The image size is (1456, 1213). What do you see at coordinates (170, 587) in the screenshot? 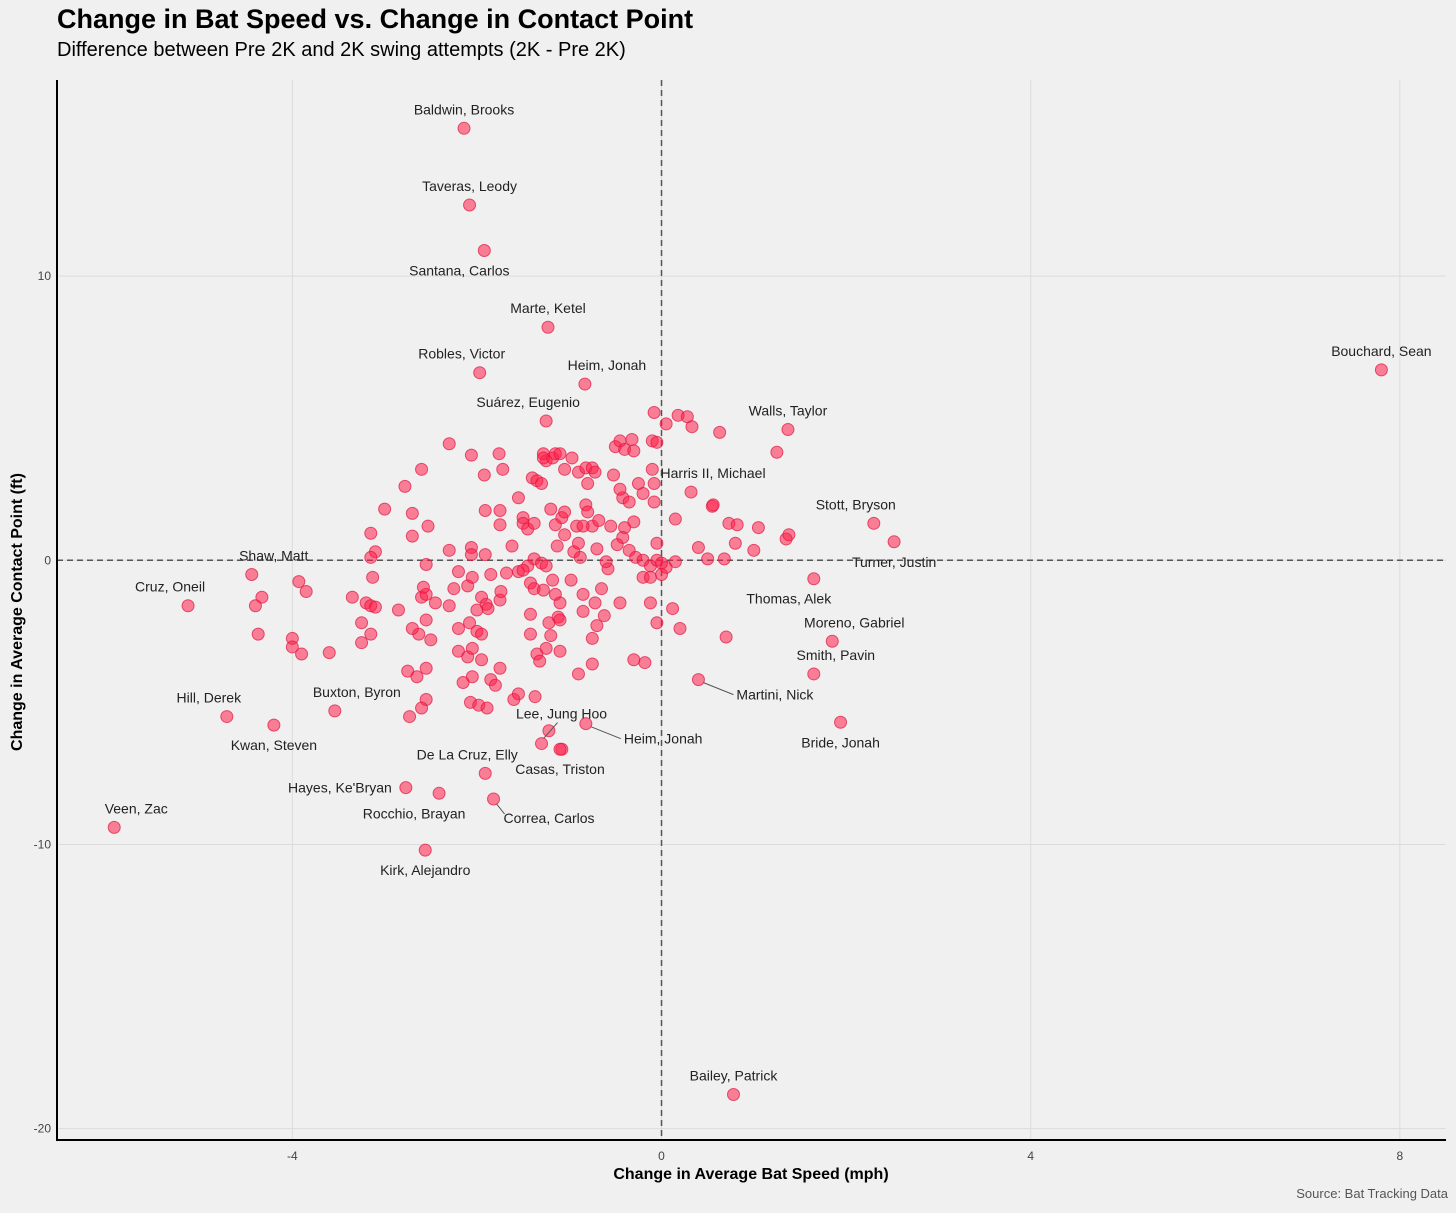
I see `point-label: Cruz, Oneil` at bounding box center [170, 587].